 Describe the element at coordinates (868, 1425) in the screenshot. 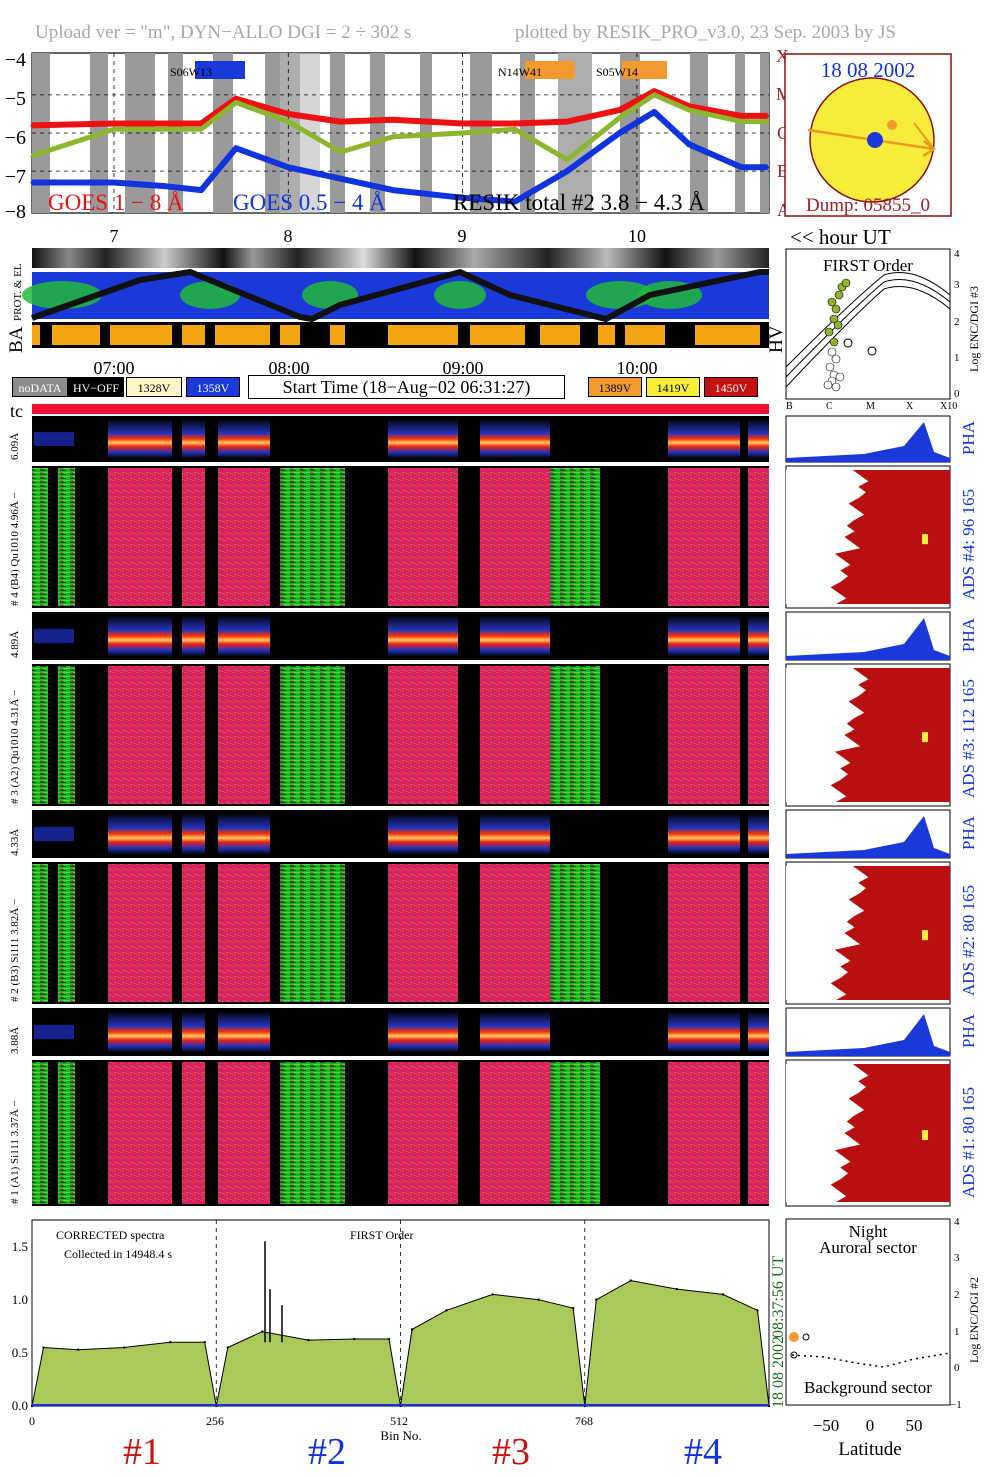

I see `latitude-xticks: −50 0 50` at that location.